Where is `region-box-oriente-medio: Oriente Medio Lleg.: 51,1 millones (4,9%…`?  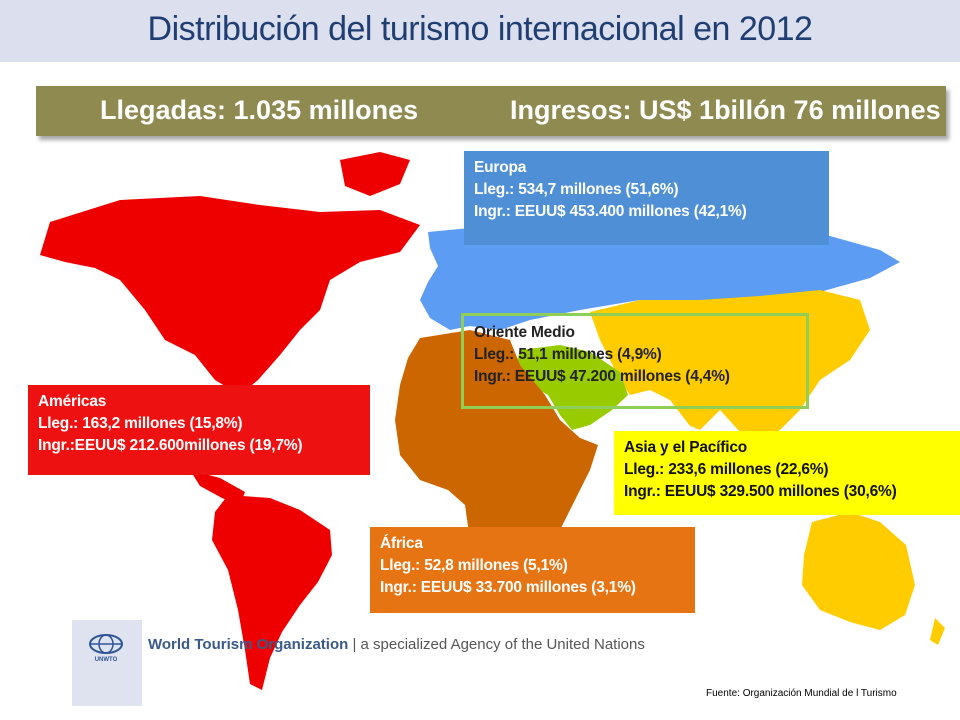 region-box-oriente-medio: Oriente Medio Lleg.: 51,1 millones (4,9%… is located at coordinates (635, 361).